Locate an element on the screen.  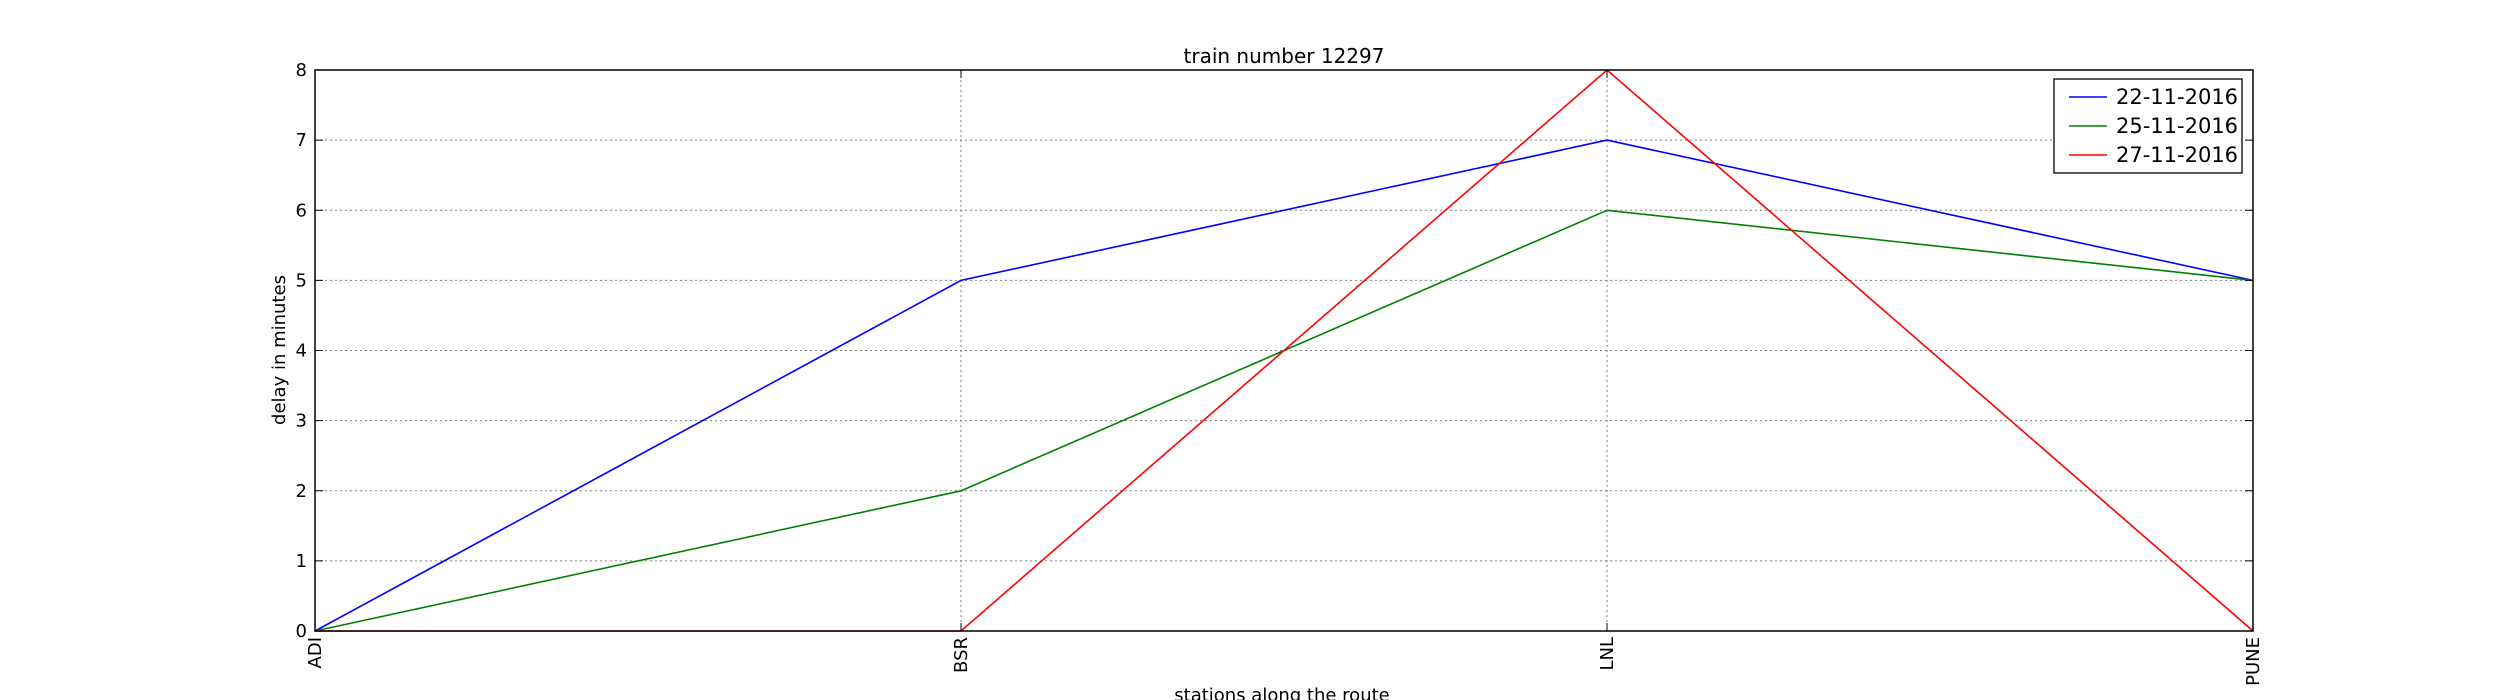
y-tick-label: 3 is located at coordinates (301, 421).